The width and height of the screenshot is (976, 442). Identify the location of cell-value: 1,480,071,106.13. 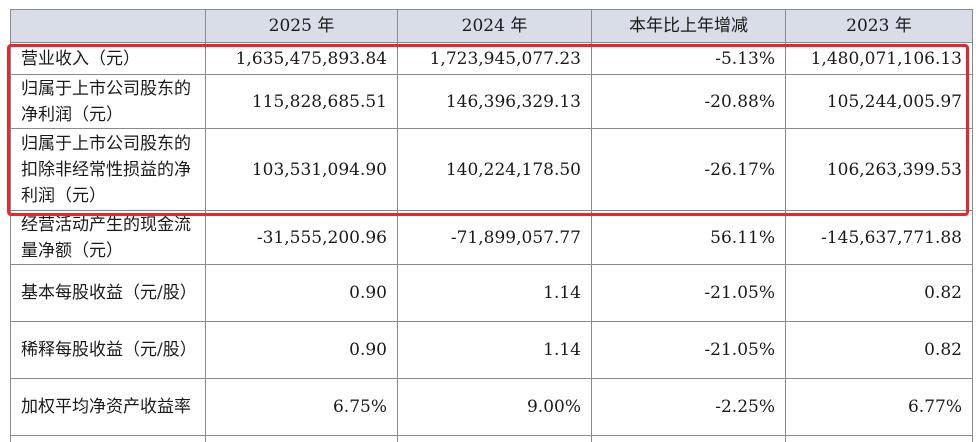
(879, 58).